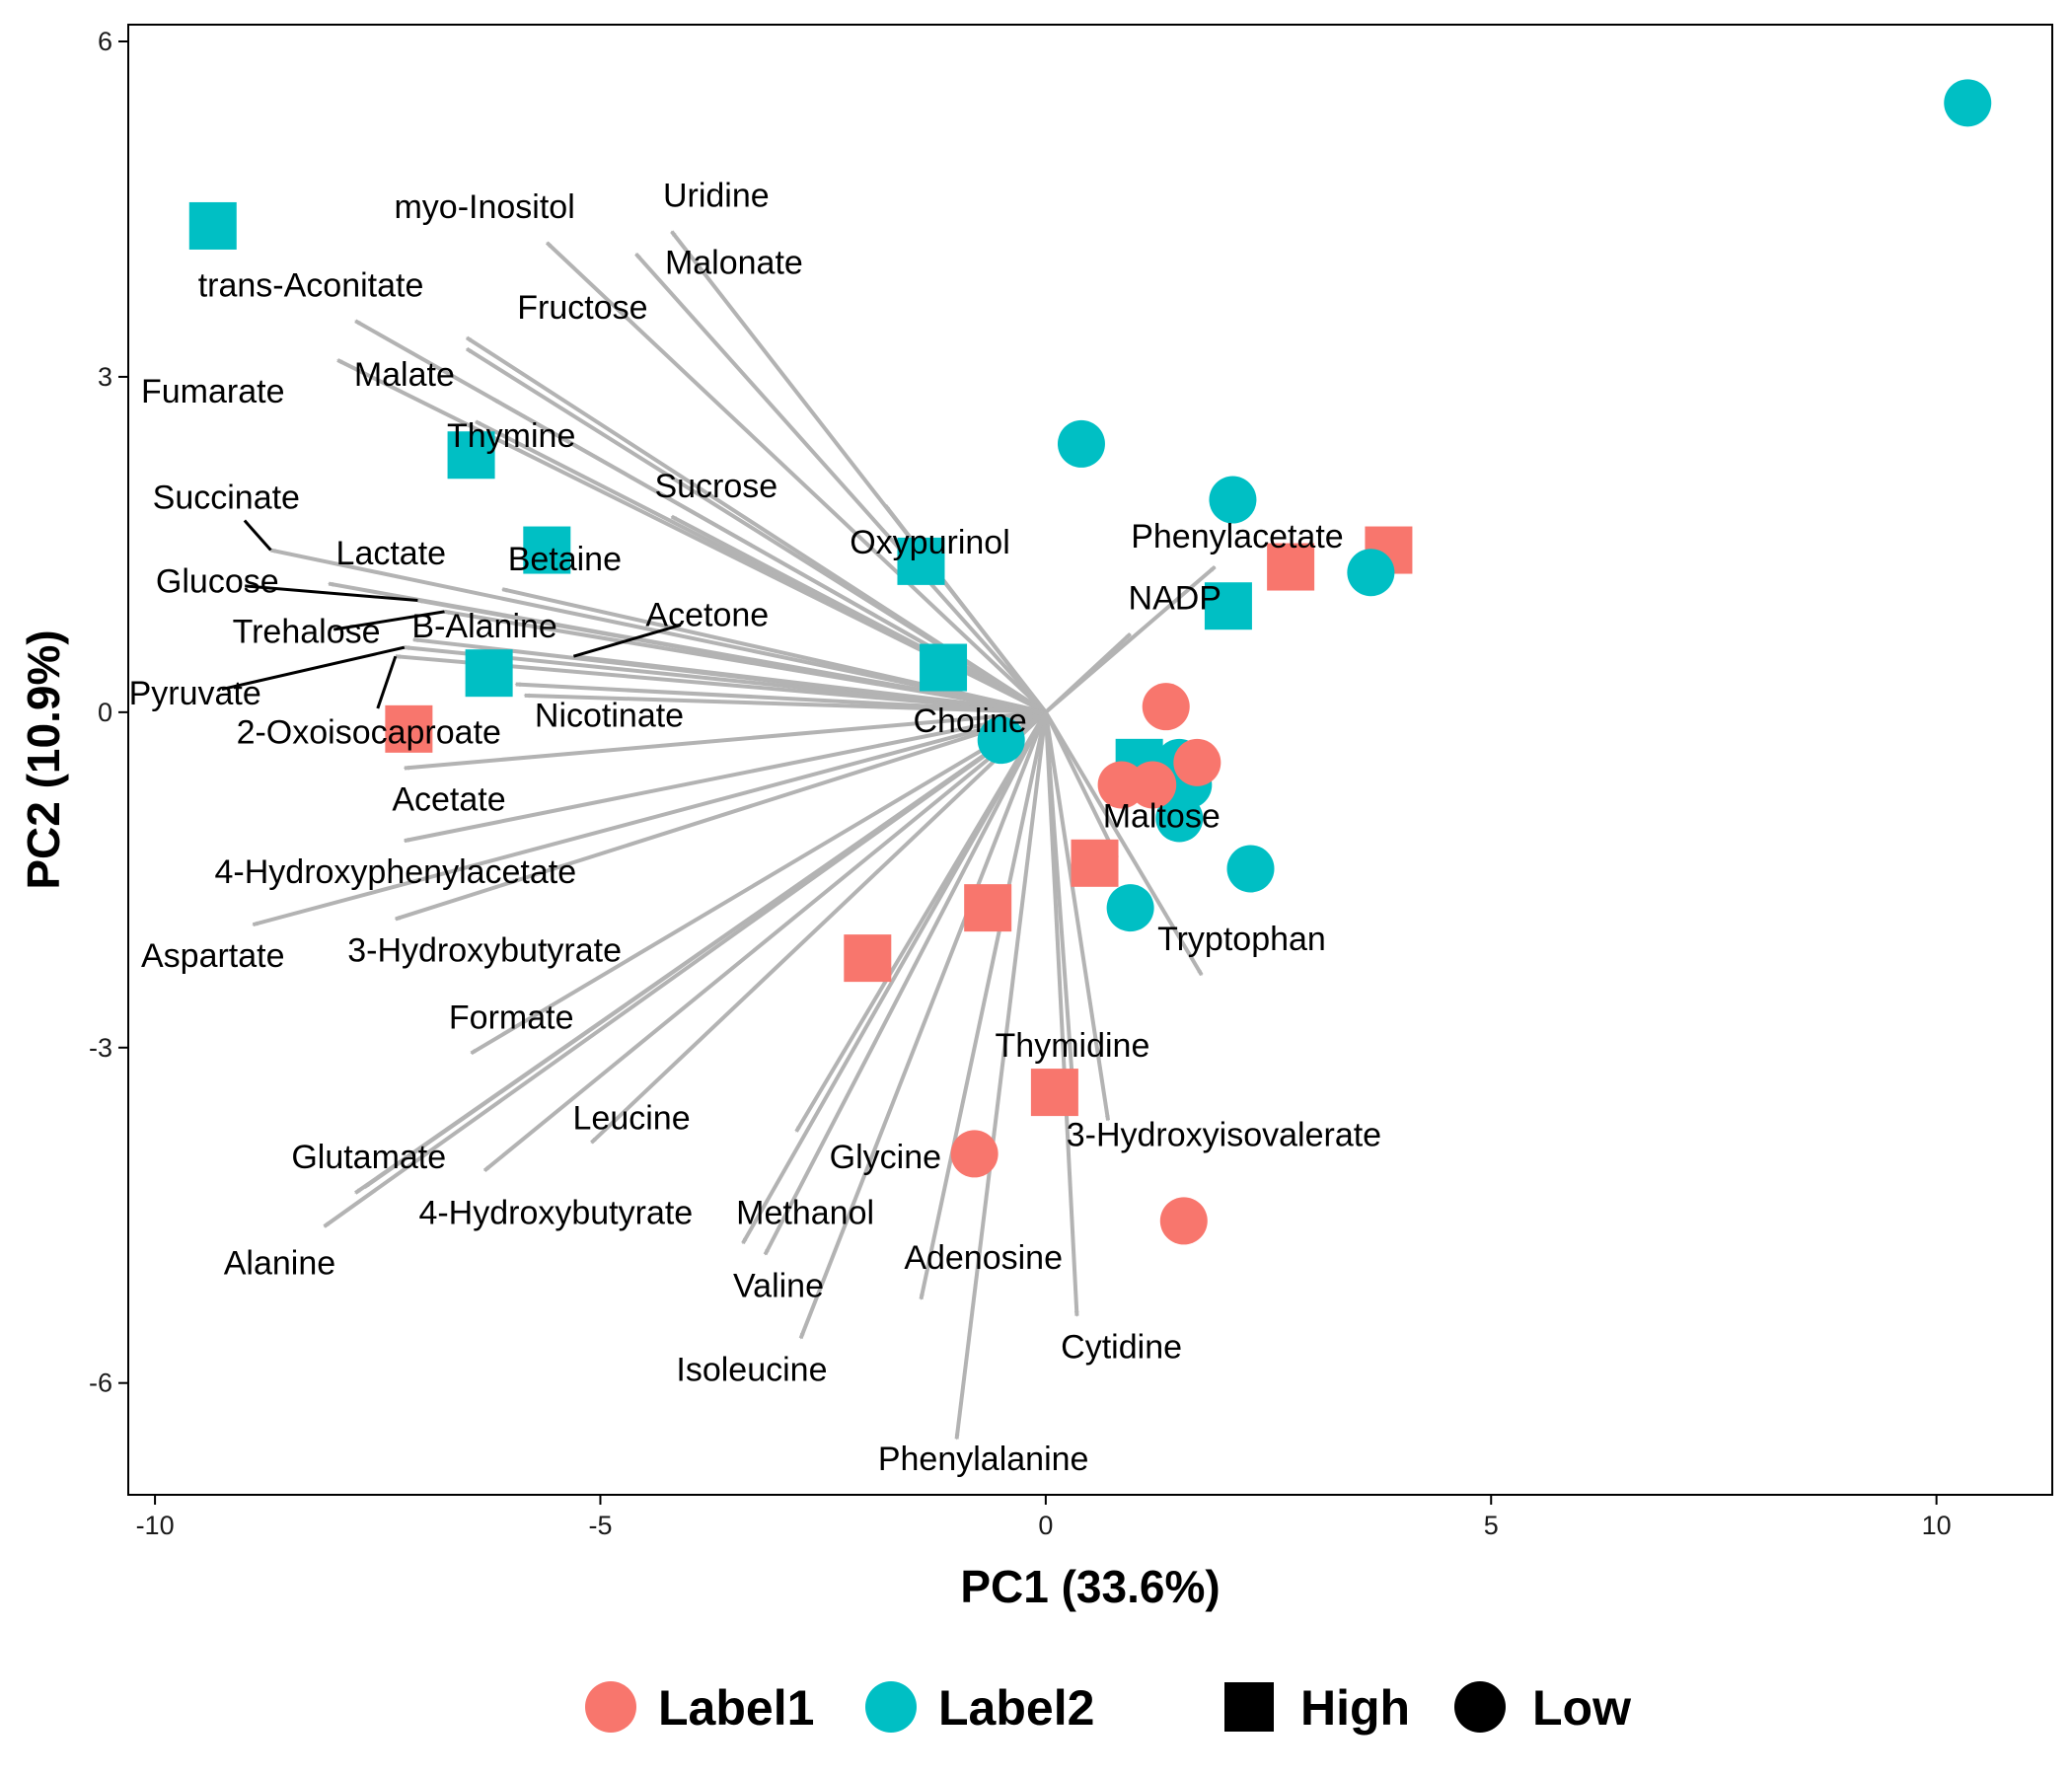 The image size is (2072, 1776). I want to click on loading-label-nadp: NADP, so click(1175, 599).